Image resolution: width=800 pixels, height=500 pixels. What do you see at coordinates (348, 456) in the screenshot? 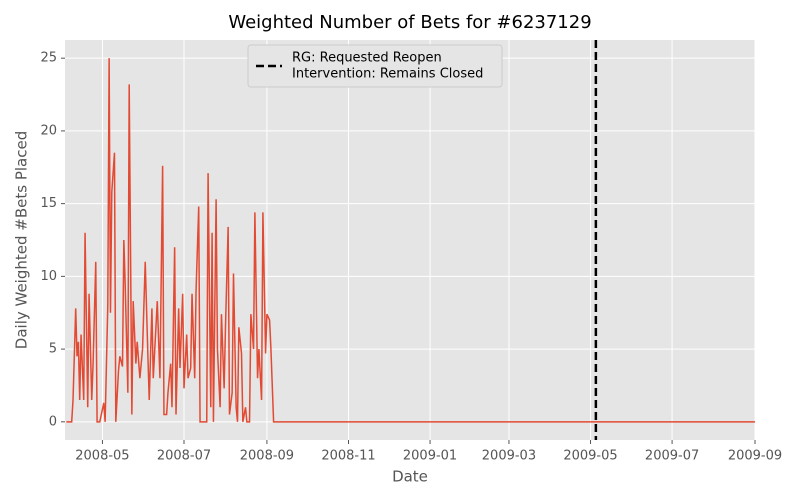
I see `x-tick-label: 2008-11` at bounding box center [348, 456].